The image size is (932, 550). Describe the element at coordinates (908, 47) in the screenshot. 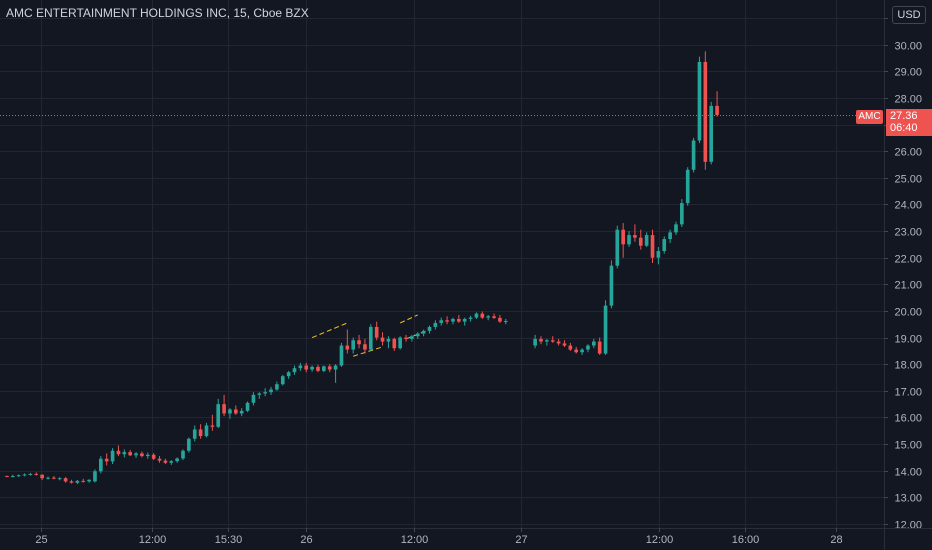

I see `y-tick-label: 30.00` at that location.